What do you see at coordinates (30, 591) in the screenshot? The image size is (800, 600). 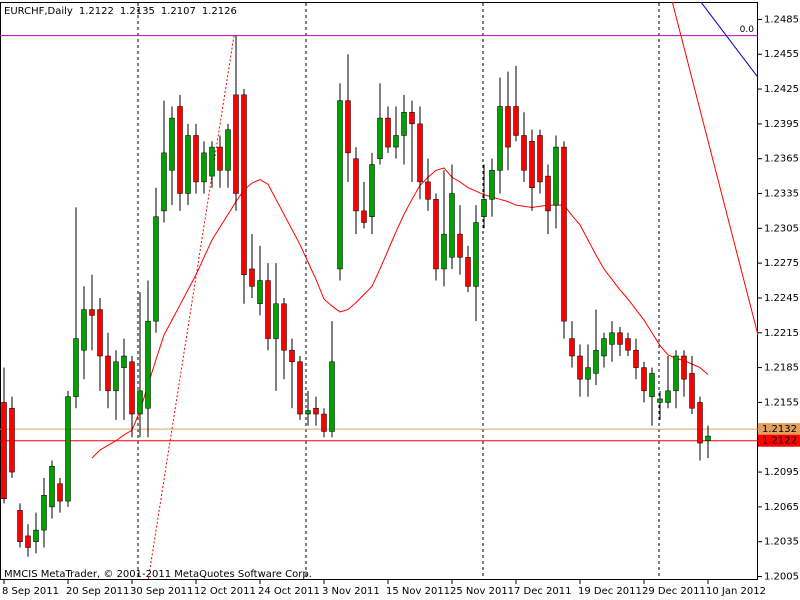 I see `x-tick-label: 8 Sep 2011` at bounding box center [30, 591].